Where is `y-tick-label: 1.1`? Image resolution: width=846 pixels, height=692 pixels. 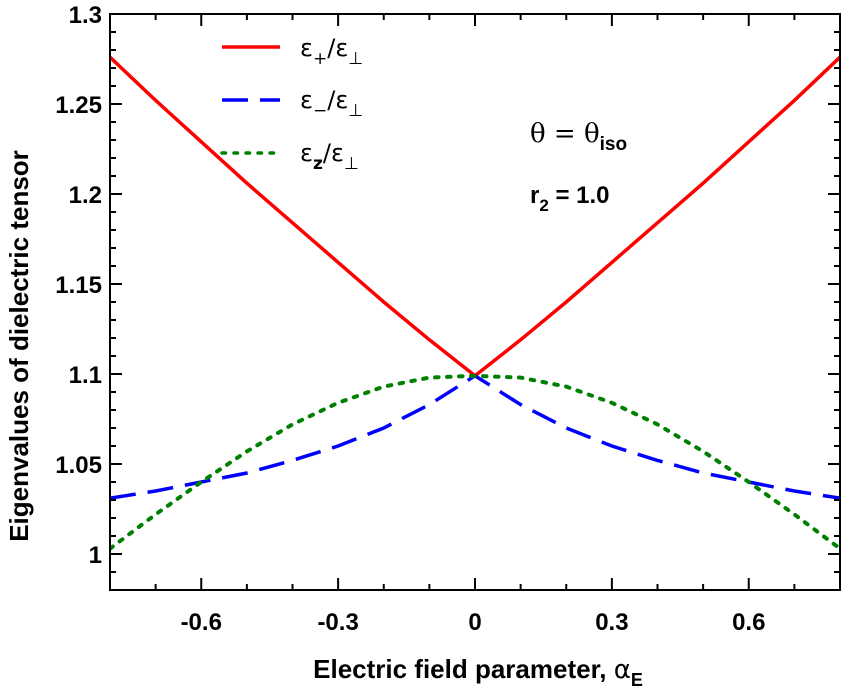
y-tick-label: 1.1 is located at coordinates (85, 375).